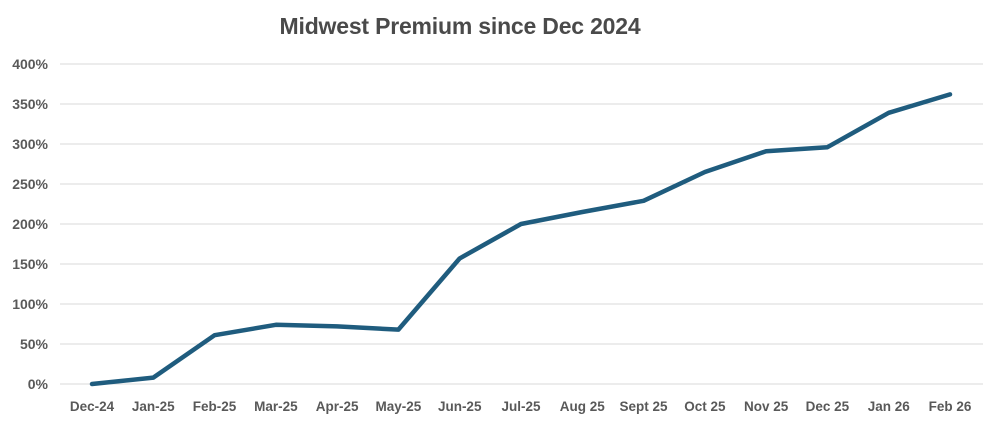  I want to click on x-tick-label: Mar-25, so click(276, 406).